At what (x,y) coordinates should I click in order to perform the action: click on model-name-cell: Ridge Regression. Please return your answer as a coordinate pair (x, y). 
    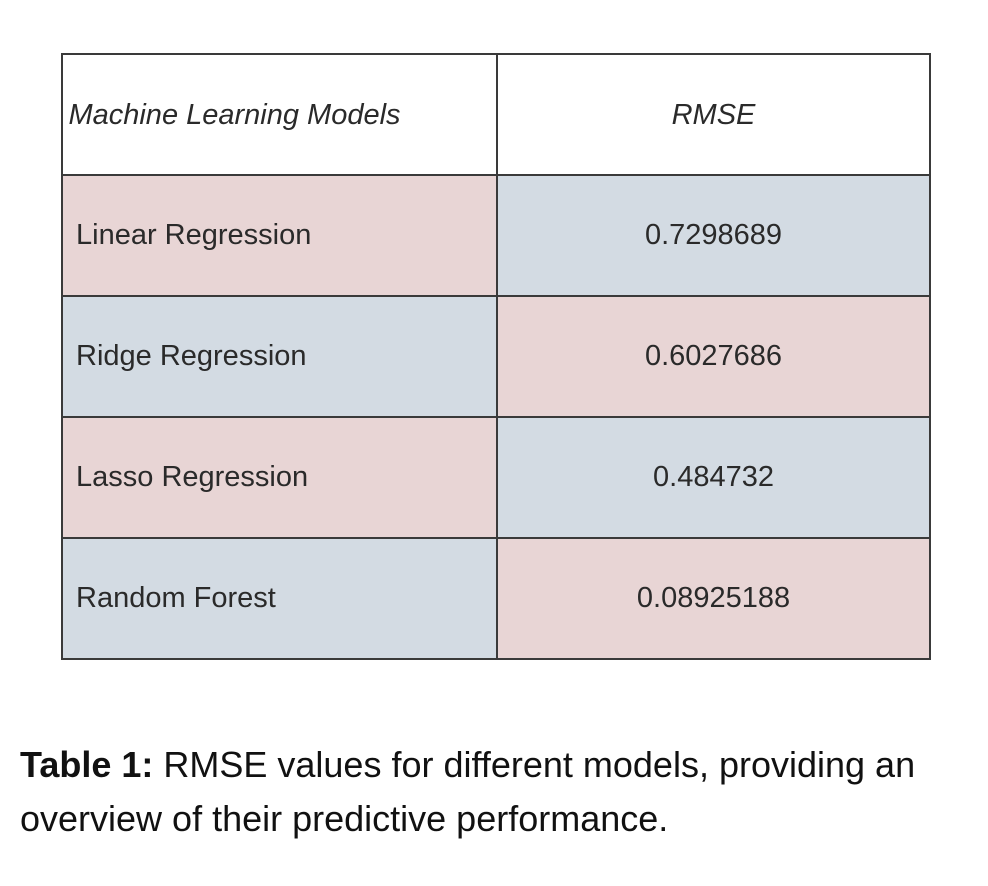
    Looking at the image, I should click on (279, 356).